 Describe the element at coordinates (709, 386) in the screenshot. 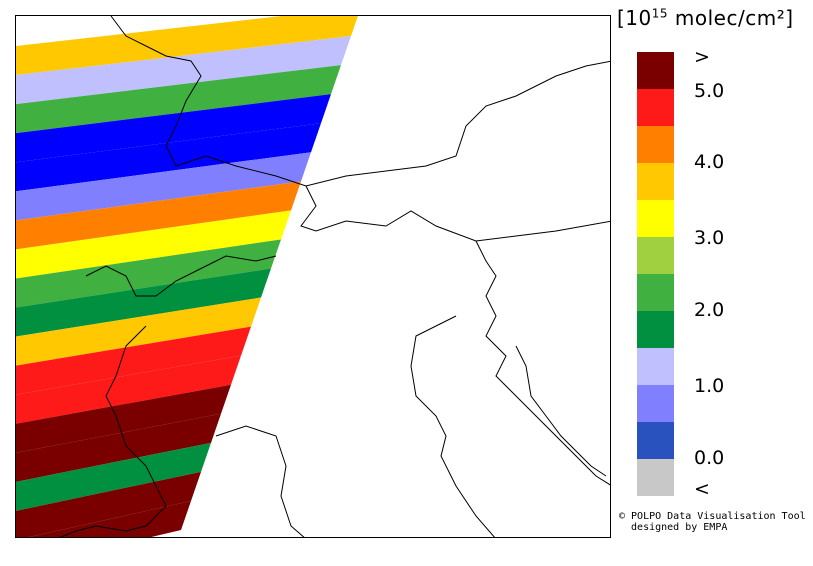

I see `legend-tick-label: 1.0` at that location.